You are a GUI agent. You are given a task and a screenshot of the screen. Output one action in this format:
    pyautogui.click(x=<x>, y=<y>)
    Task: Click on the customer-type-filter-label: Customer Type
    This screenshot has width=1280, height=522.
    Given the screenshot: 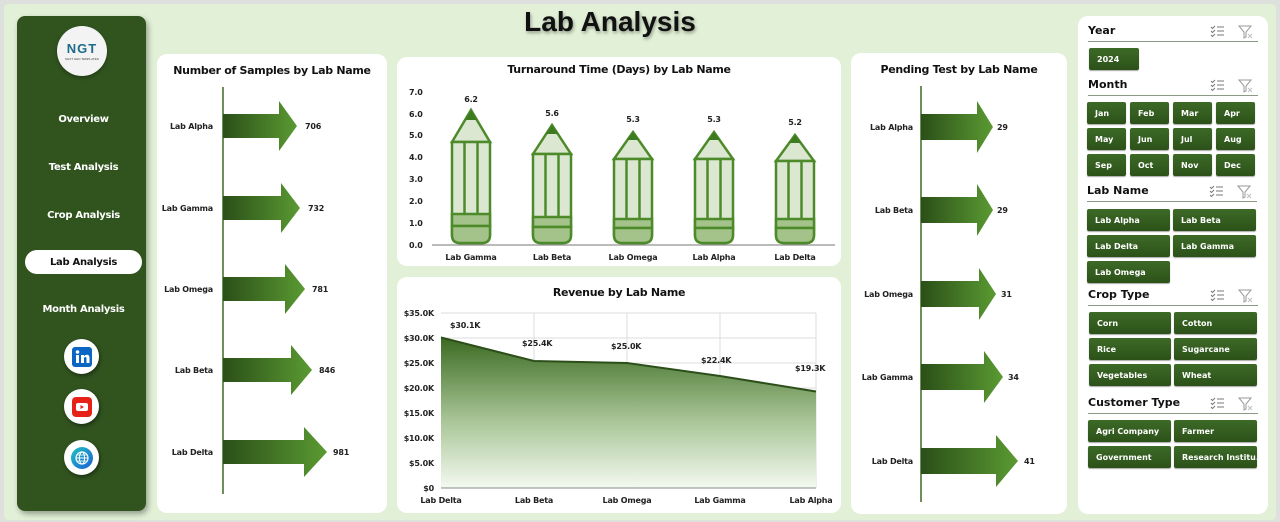 What is the action you would take?
    pyautogui.click(x=1134, y=402)
    